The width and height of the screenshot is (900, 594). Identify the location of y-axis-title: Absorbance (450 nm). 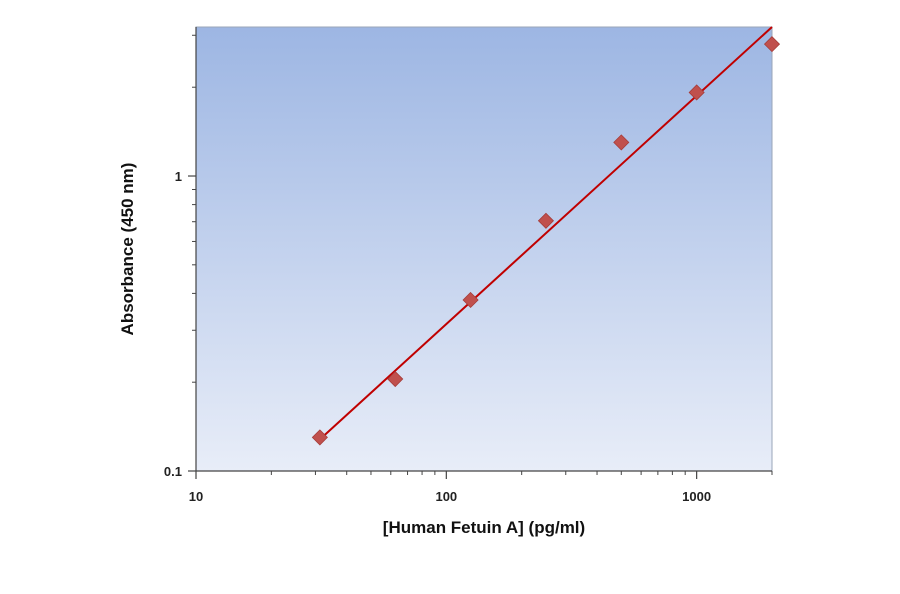
(127, 249).